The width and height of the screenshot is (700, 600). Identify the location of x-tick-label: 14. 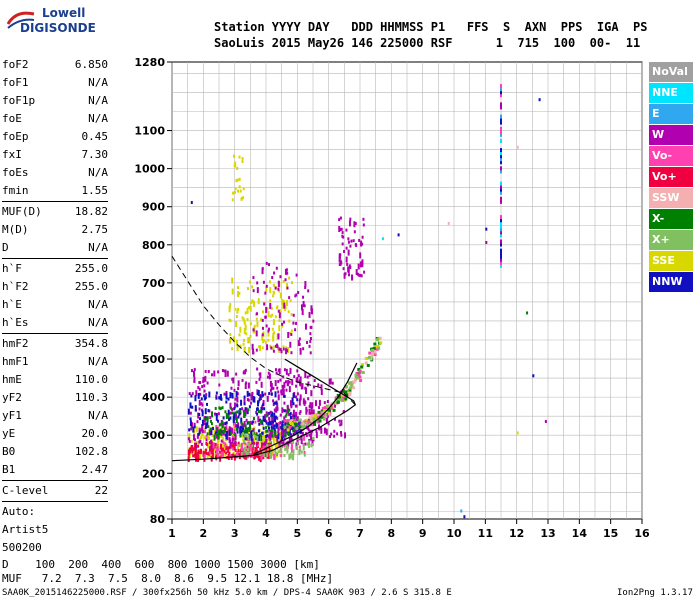
(580, 533).